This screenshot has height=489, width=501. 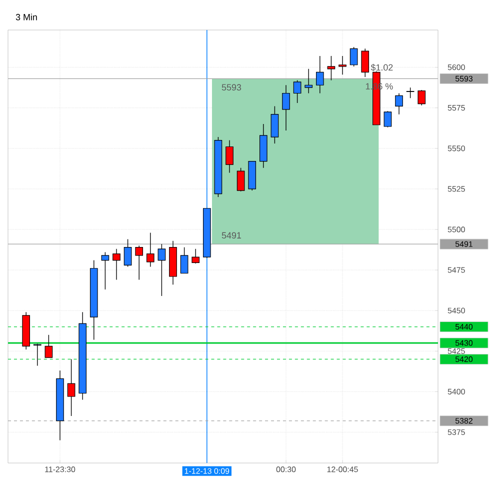 I want to click on chart-title: 3 Min, so click(x=26, y=17).